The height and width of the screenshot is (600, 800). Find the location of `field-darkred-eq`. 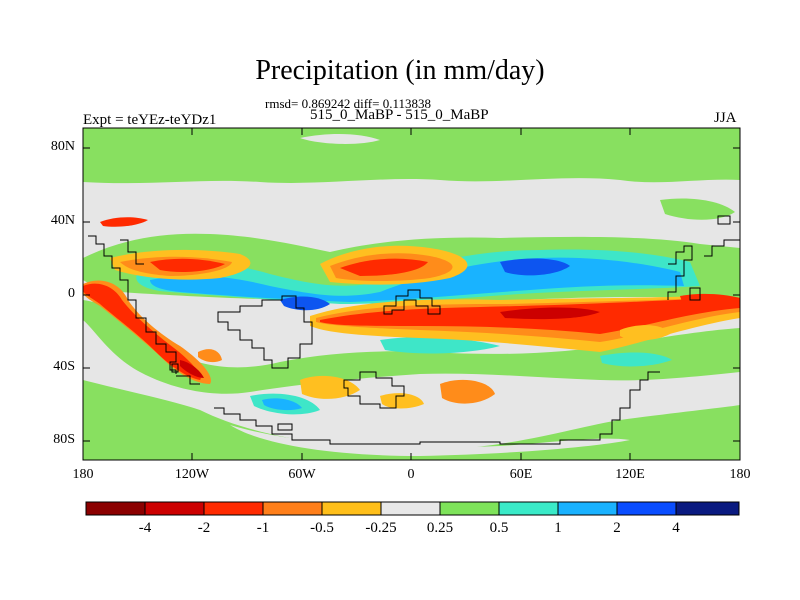

field-darkred-eq is located at coordinates (550, 313).